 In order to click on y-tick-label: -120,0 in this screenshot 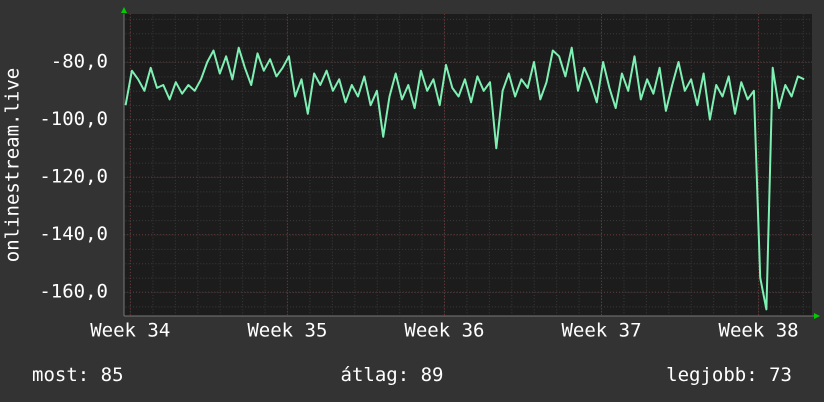, I will do `click(73, 177)`.